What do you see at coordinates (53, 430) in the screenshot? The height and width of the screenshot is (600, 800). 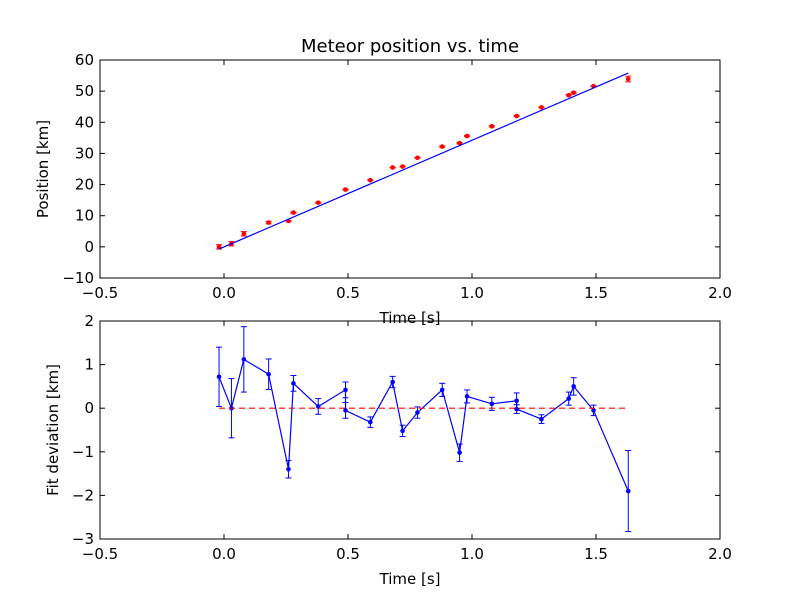 I see `deviation-chart-y-label: Fit deviation [km]` at bounding box center [53, 430].